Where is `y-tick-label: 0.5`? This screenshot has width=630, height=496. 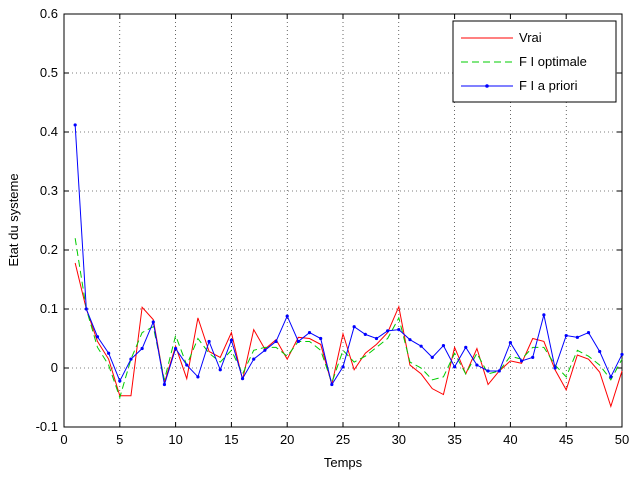 y-tick-label: 0.5 is located at coordinates (49, 72).